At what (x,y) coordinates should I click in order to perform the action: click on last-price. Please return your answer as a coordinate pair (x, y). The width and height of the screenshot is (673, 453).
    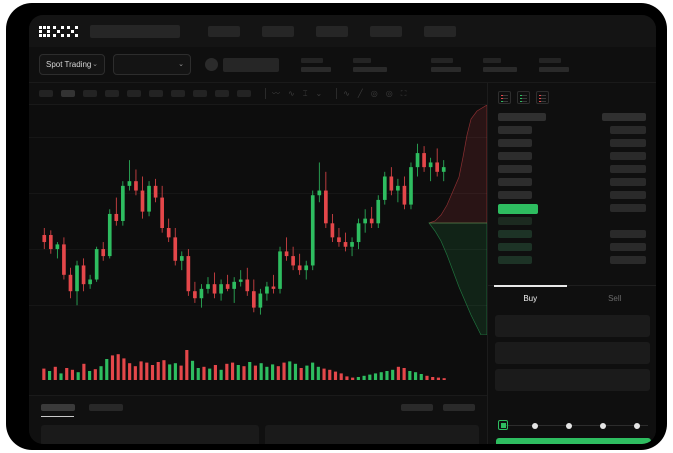
    Looking at the image, I should click on (251, 64).